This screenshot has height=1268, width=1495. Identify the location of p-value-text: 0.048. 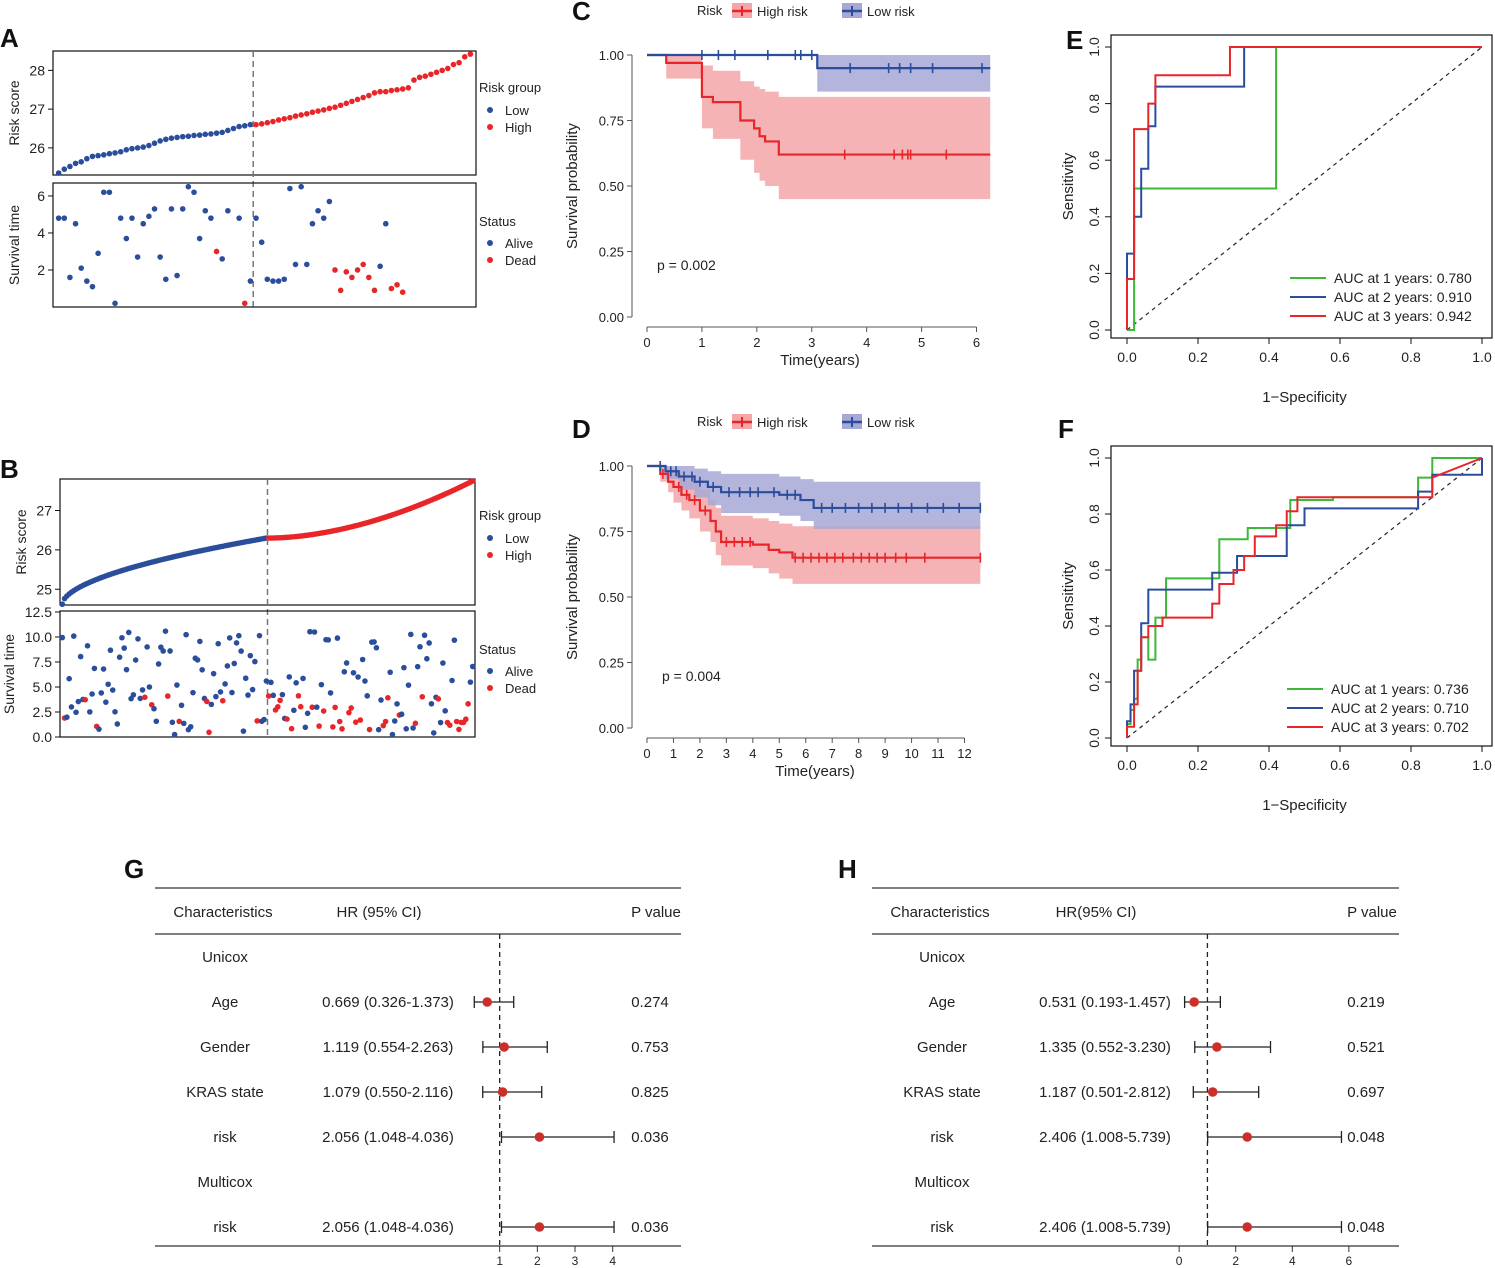
(1366, 1137).